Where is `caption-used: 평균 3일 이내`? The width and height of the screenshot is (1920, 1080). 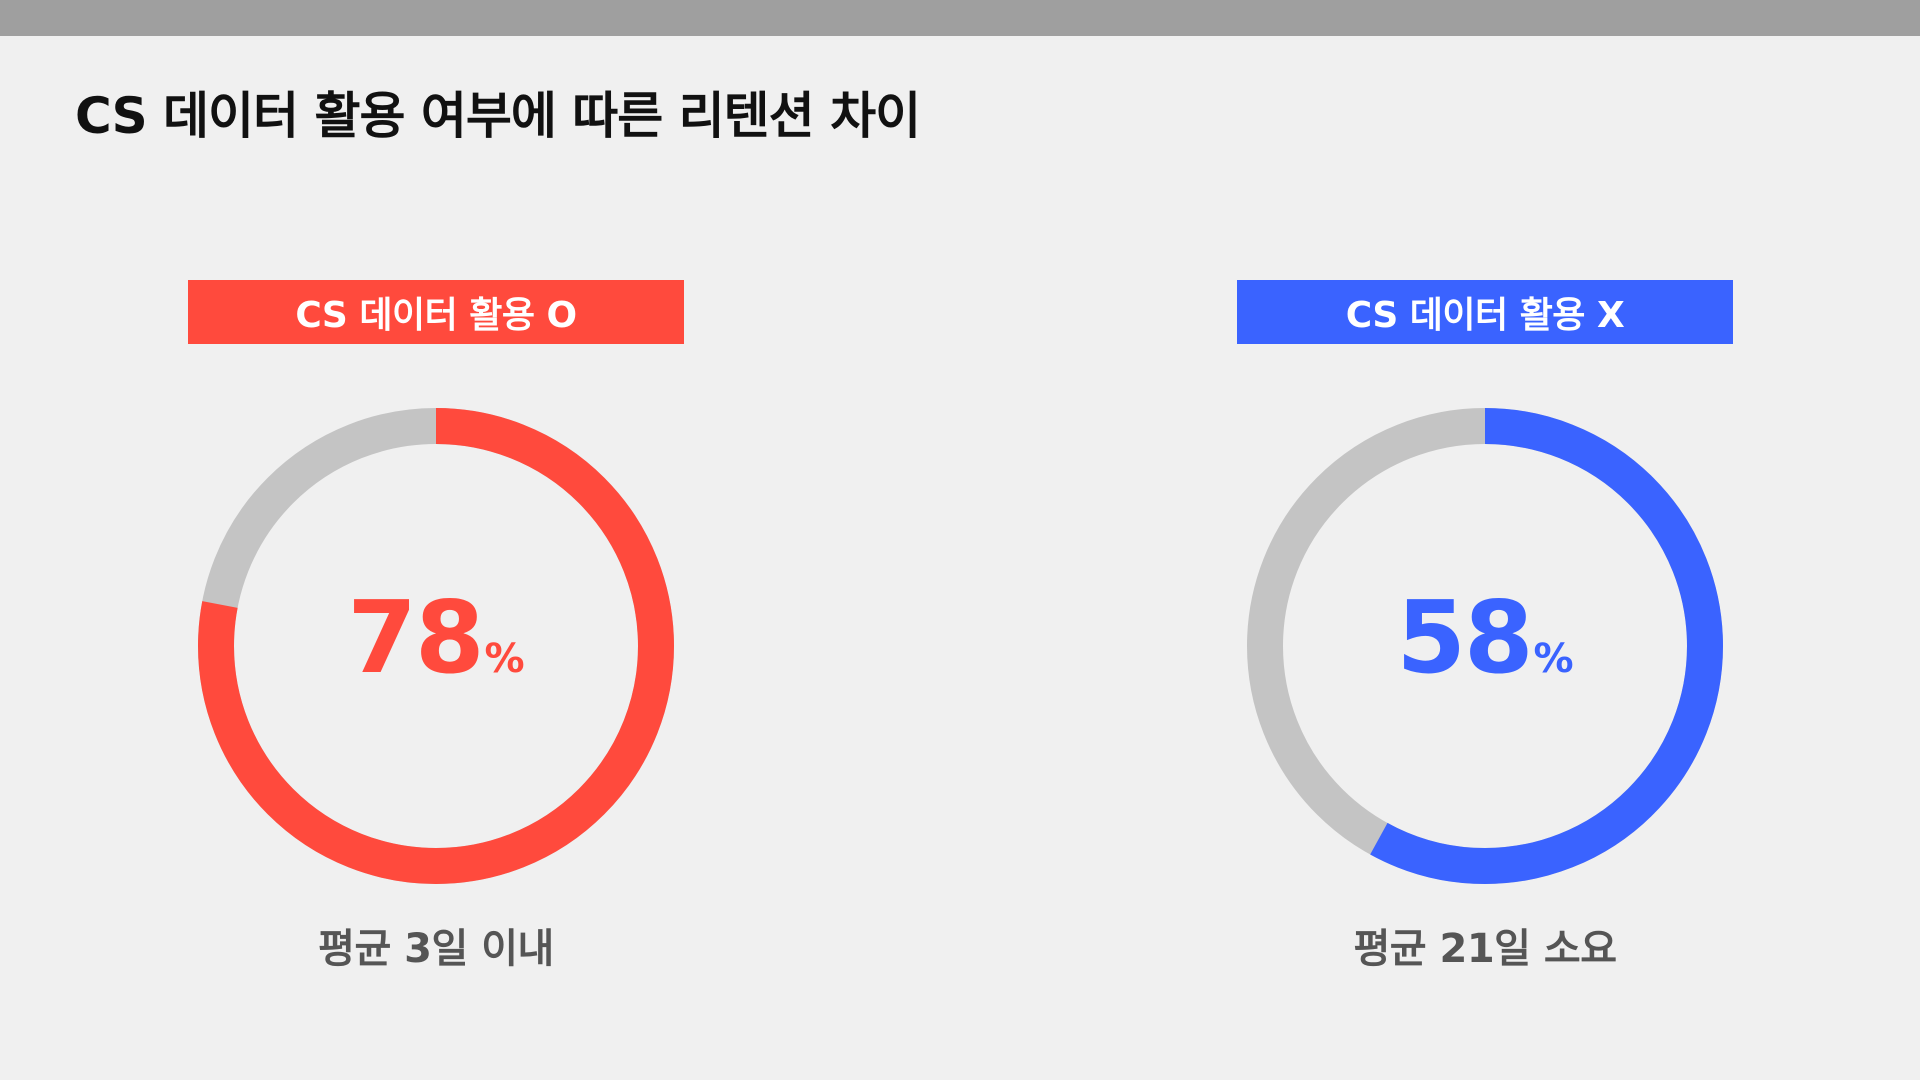
caption-used: 평균 3일 이내 is located at coordinates (436, 949).